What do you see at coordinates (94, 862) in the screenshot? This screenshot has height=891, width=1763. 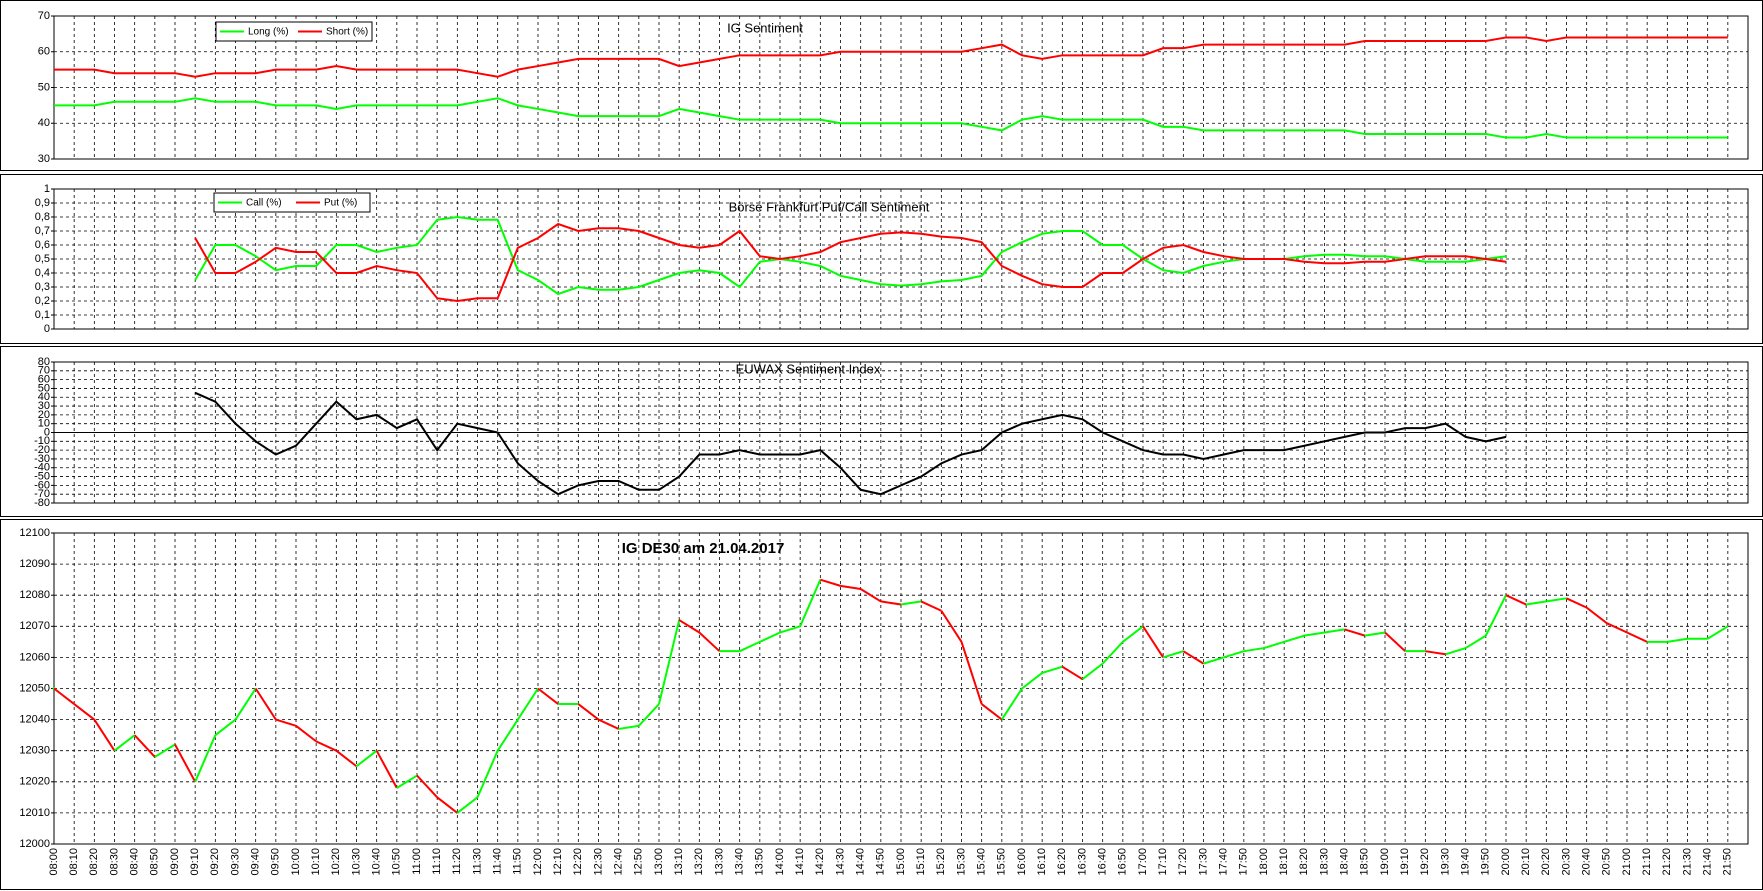 I see `x-tick-label: 08:20` at bounding box center [94, 862].